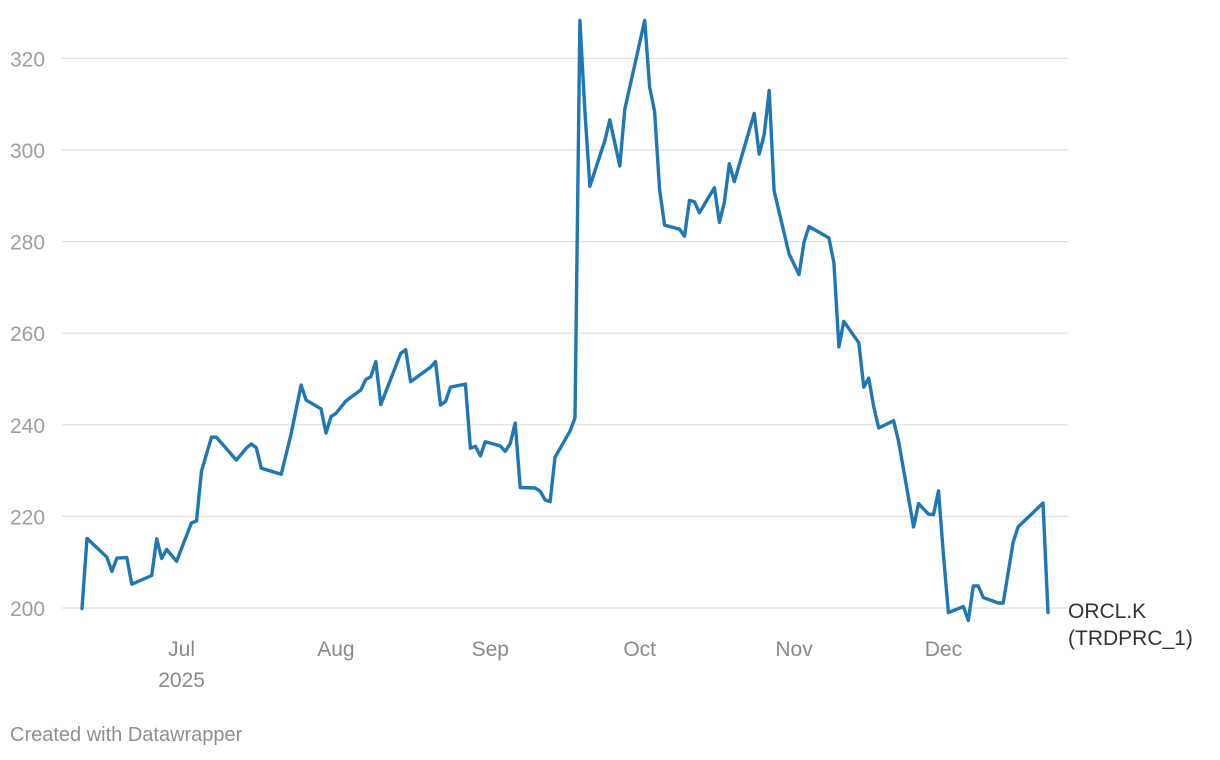 This screenshot has height=760, width=1220. Describe the element at coordinates (639, 649) in the screenshot. I see `x-tick-label-oct: Oct` at that location.